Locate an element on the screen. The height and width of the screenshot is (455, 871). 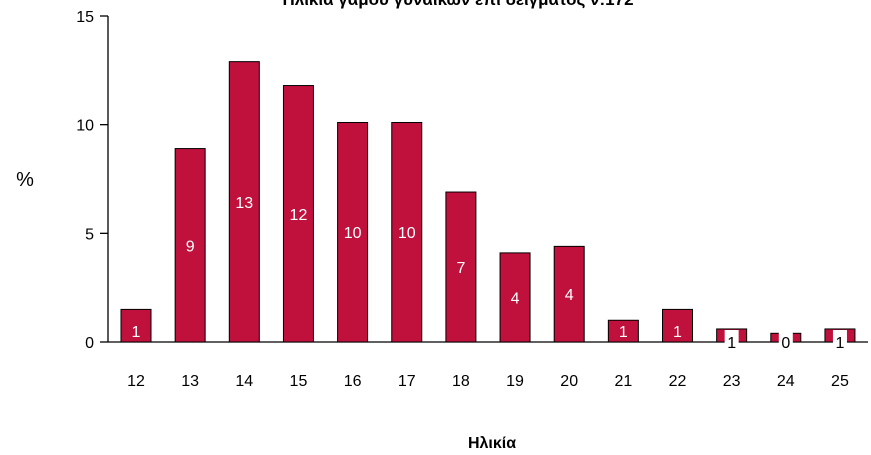
x-tick-label: 18 is located at coordinates (461, 381).